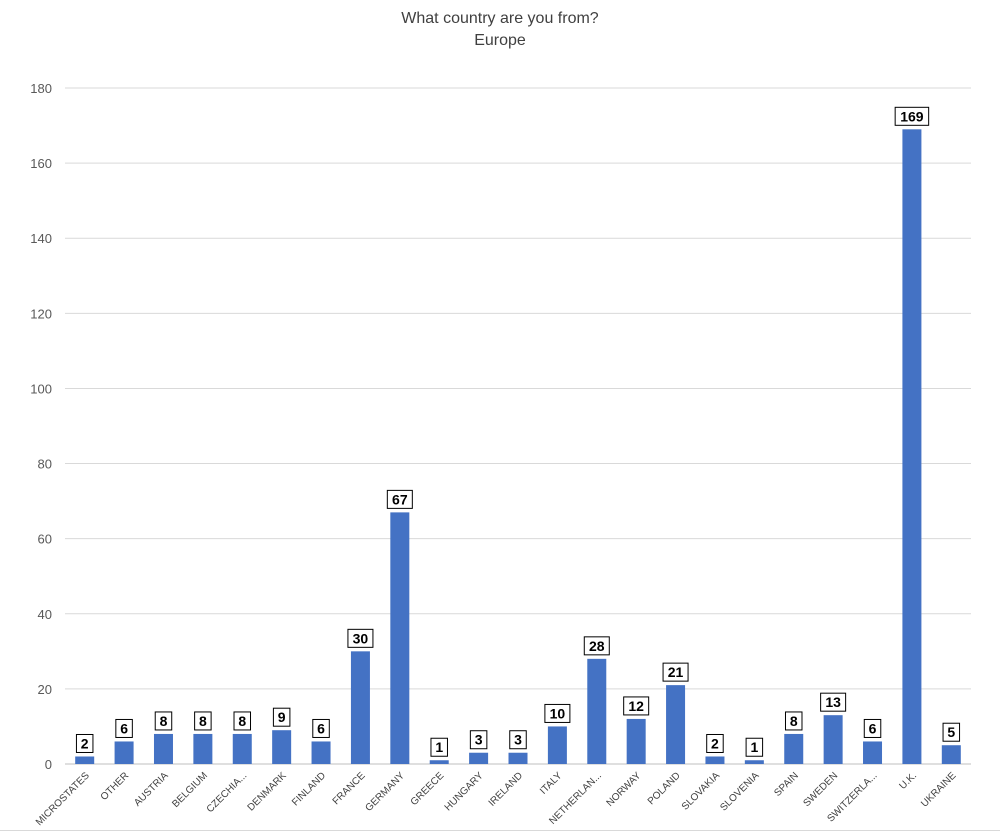 The width and height of the screenshot is (1000, 833). What do you see at coordinates (41, 426) in the screenshot?
I see `y-axis-labels: 0 20 40 60 80 100 120 140 160 180` at bounding box center [41, 426].